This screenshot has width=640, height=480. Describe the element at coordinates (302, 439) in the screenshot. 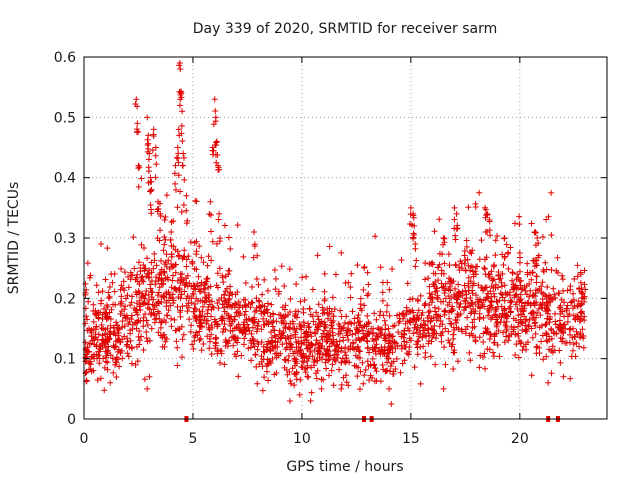

I see `x-tick-label: 10` at that location.